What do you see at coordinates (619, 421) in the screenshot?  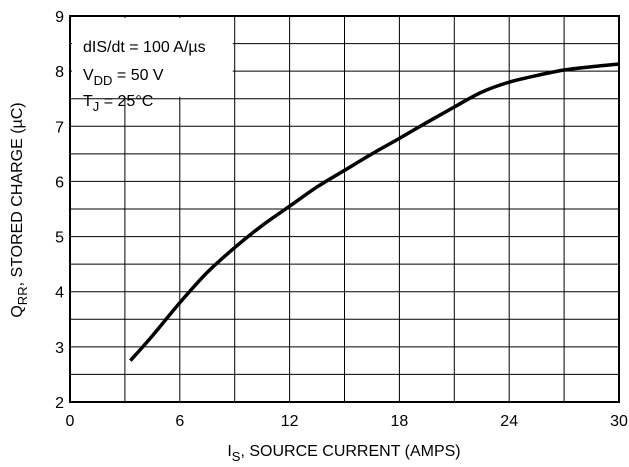 I see `x-tick-label: 30` at bounding box center [619, 421].